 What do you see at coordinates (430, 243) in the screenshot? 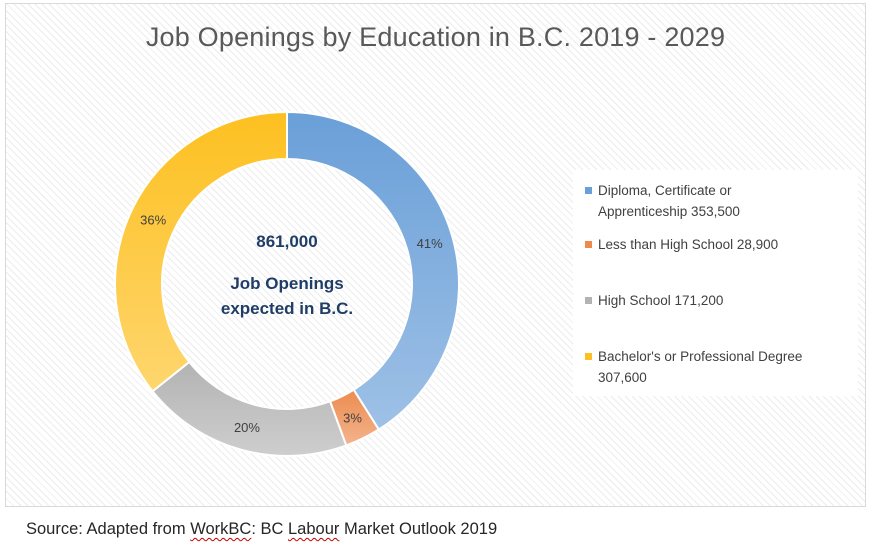
I see `slice-percent-label: 41%` at bounding box center [430, 243].